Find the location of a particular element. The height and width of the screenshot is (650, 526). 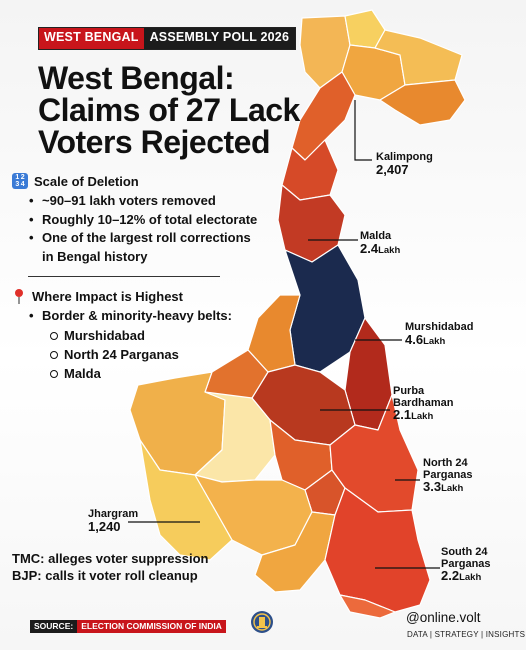

district-list: Murshidabad North 24 Parganas Malda is located at coordinates (122, 354).